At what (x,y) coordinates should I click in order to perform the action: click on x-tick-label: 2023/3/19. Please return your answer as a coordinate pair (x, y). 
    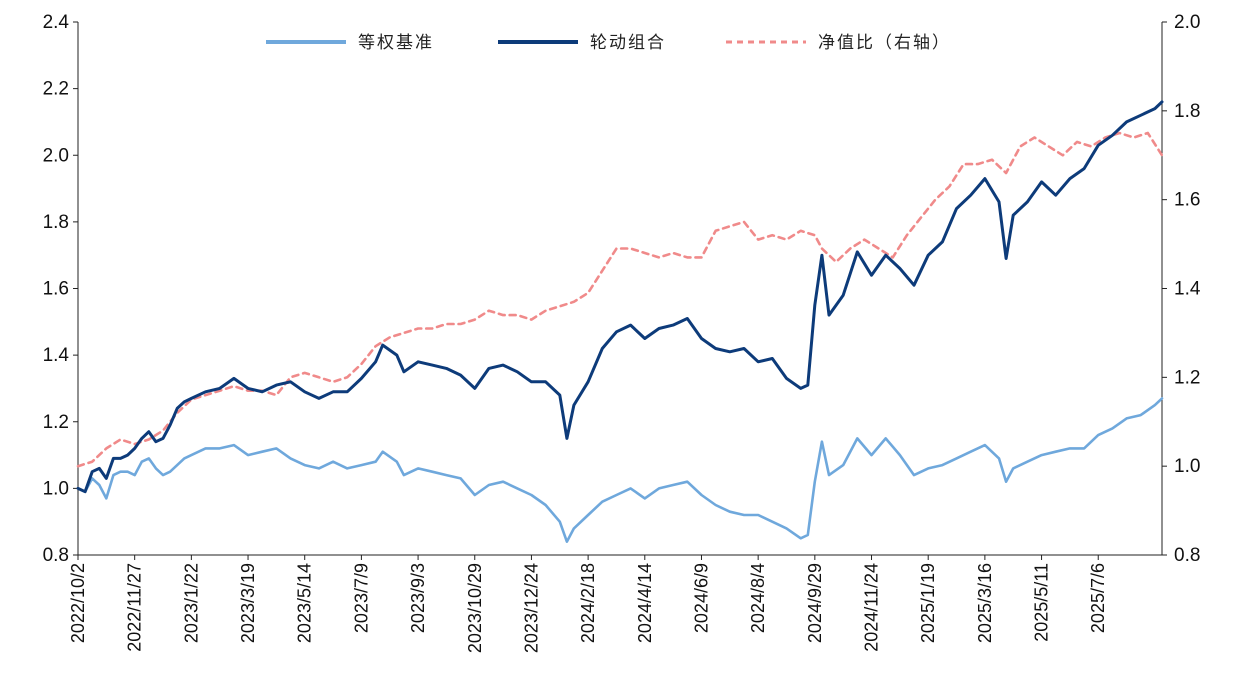
    Looking at the image, I should click on (248, 603).